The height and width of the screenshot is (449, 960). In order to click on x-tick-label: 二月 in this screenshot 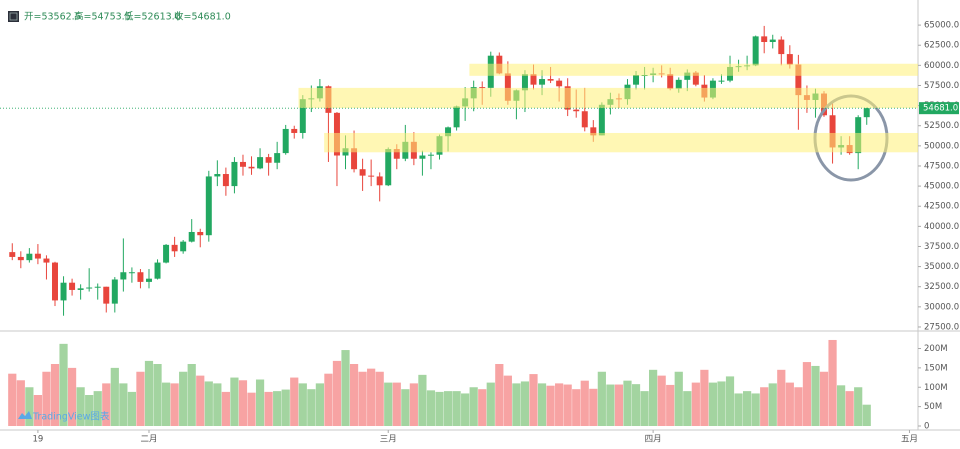, I will do `click(148, 440)`.